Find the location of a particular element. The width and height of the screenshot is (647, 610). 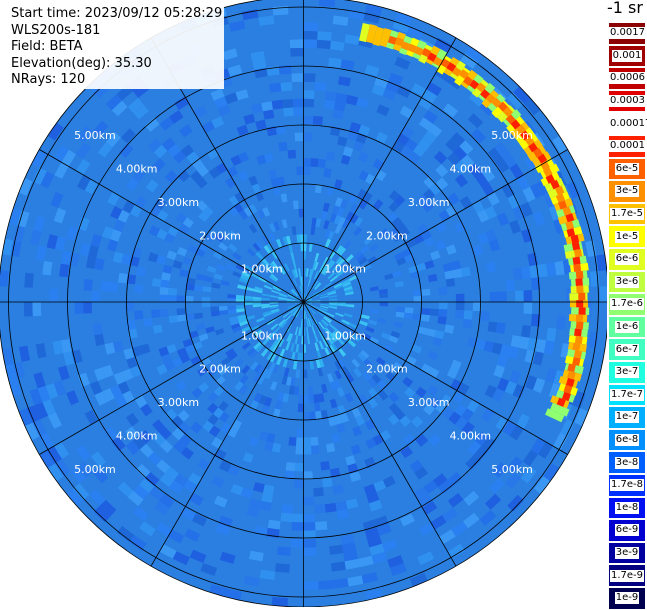

colorbar-level: 1.7e-5 is located at coordinates (627, 214).